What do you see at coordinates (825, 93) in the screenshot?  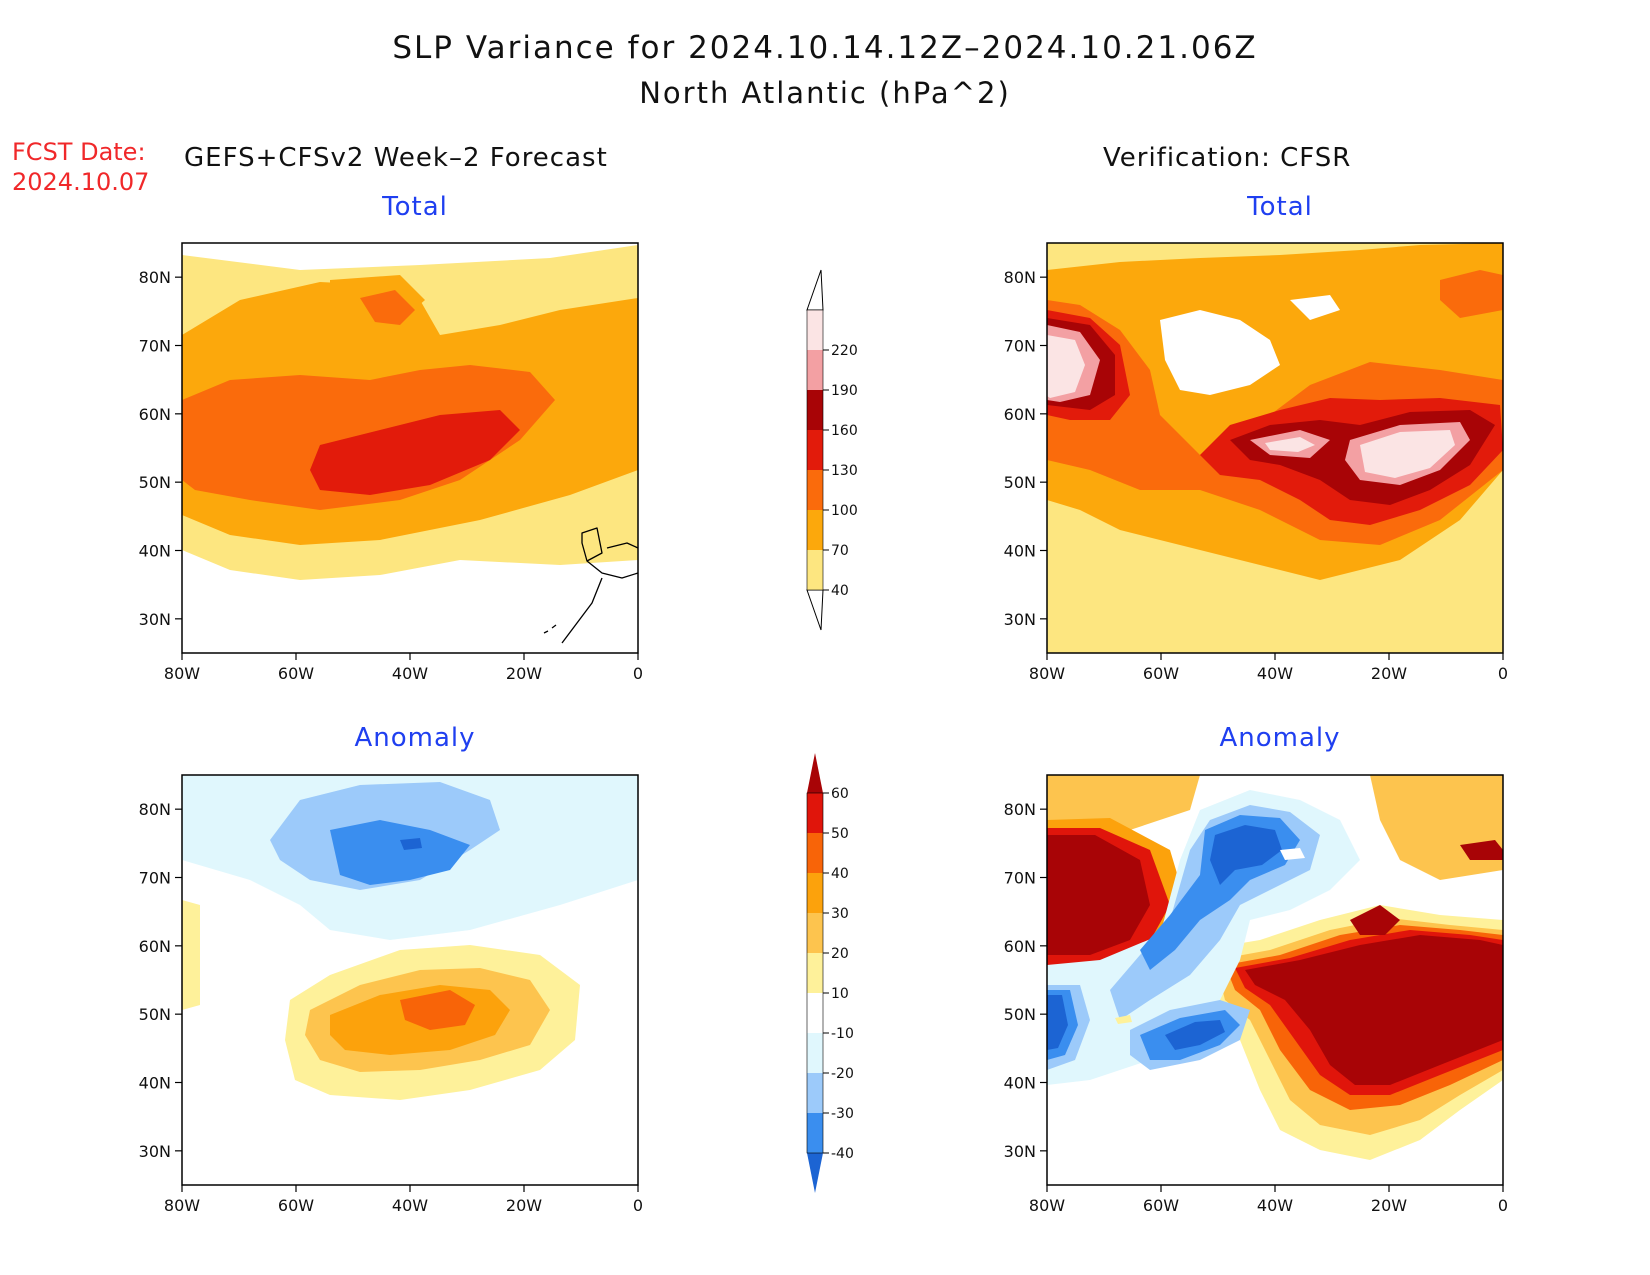 I see `main-subtitle: North Atlantic (hPa^2)` at bounding box center [825, 93].